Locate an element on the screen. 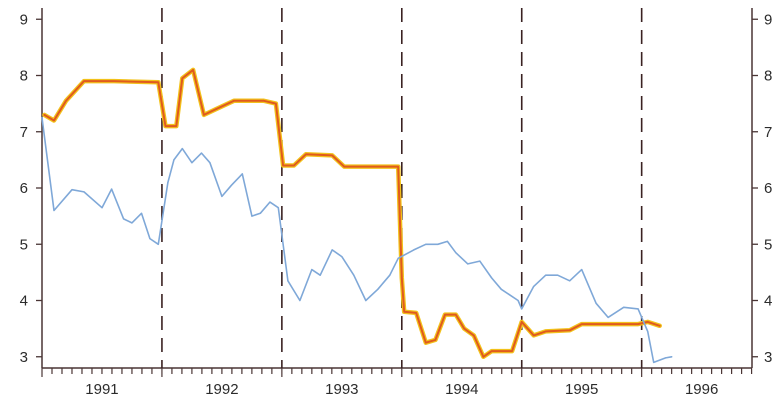 The width and height of the screenshot is (779, 401). left-y-tick-label: 5 is located at coordinates (24, 244).